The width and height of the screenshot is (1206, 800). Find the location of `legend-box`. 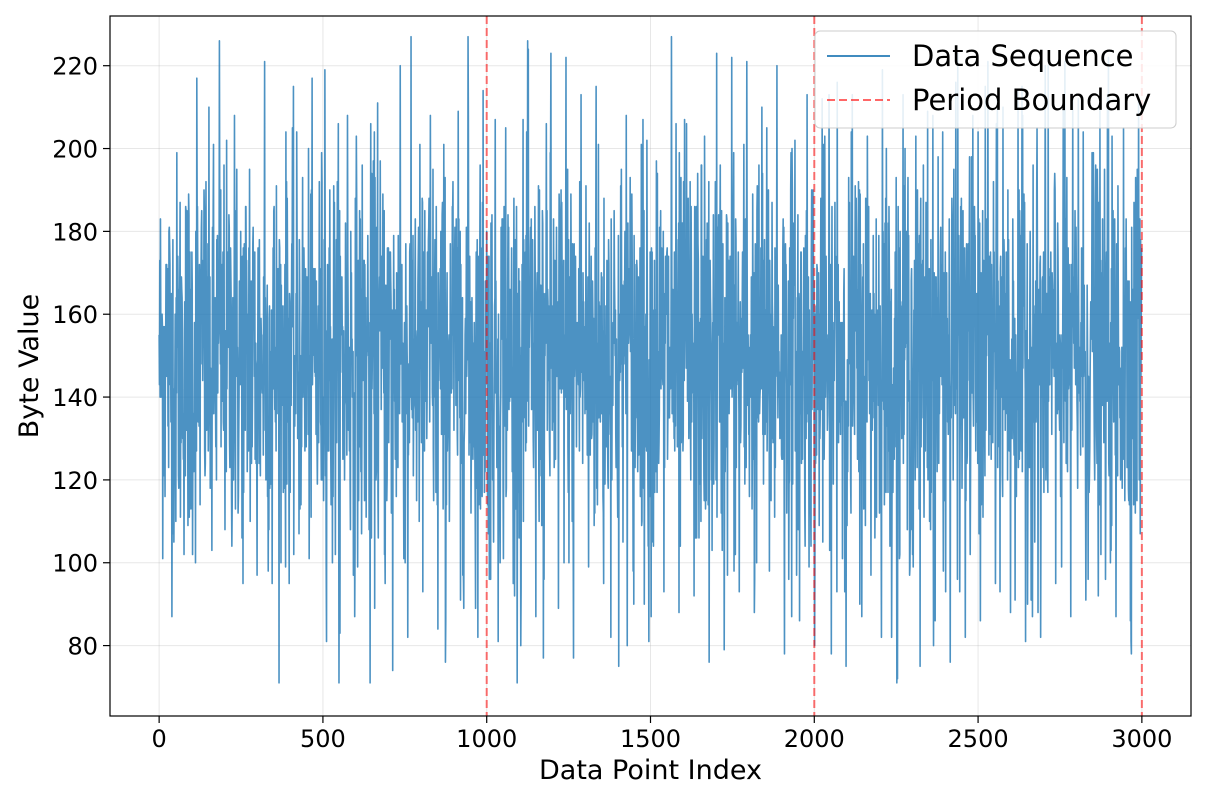

legend-box is located at coordinates (995, 79).